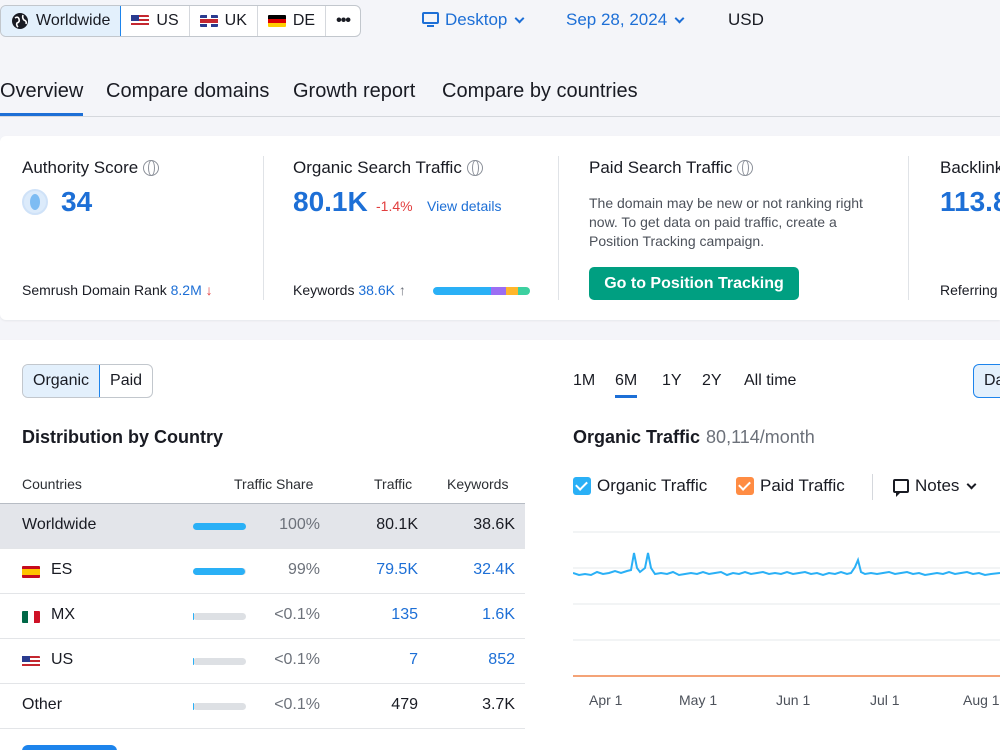  Describe the element at coordinates (208, 21) in the screenshot. I see `flag-uk-icon` at that location.